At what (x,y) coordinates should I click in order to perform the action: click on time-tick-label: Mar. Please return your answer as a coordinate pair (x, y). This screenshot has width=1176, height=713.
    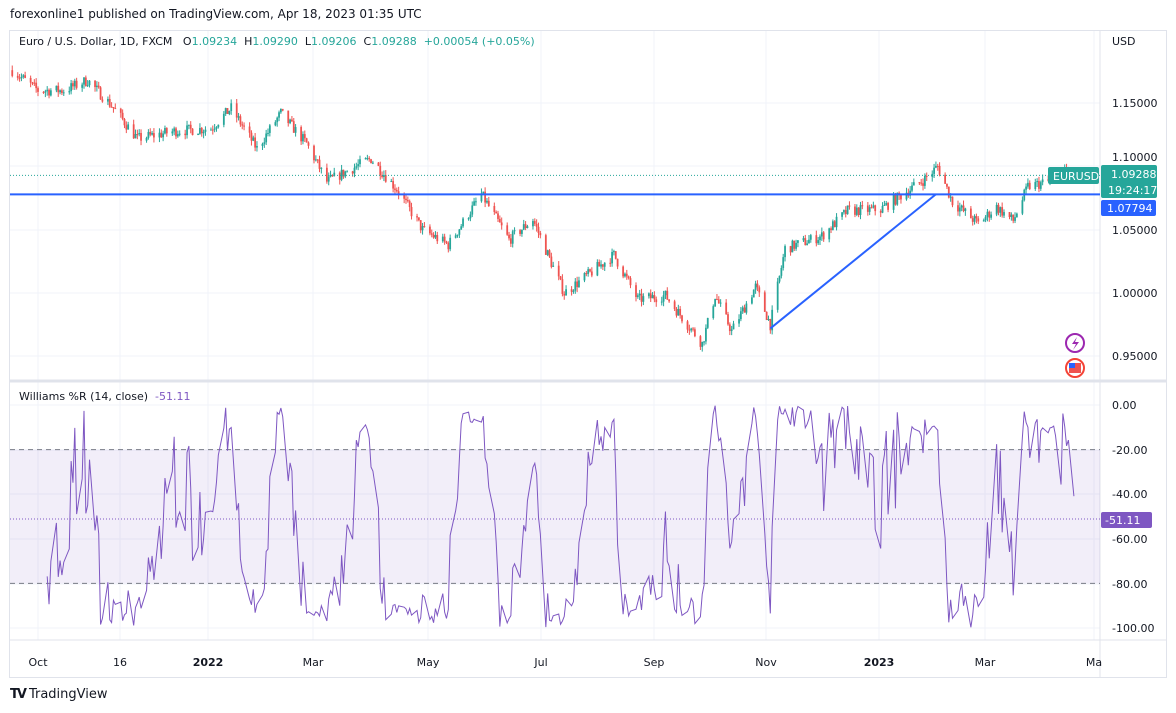
    Looking at the image, I should click on (985, 662).